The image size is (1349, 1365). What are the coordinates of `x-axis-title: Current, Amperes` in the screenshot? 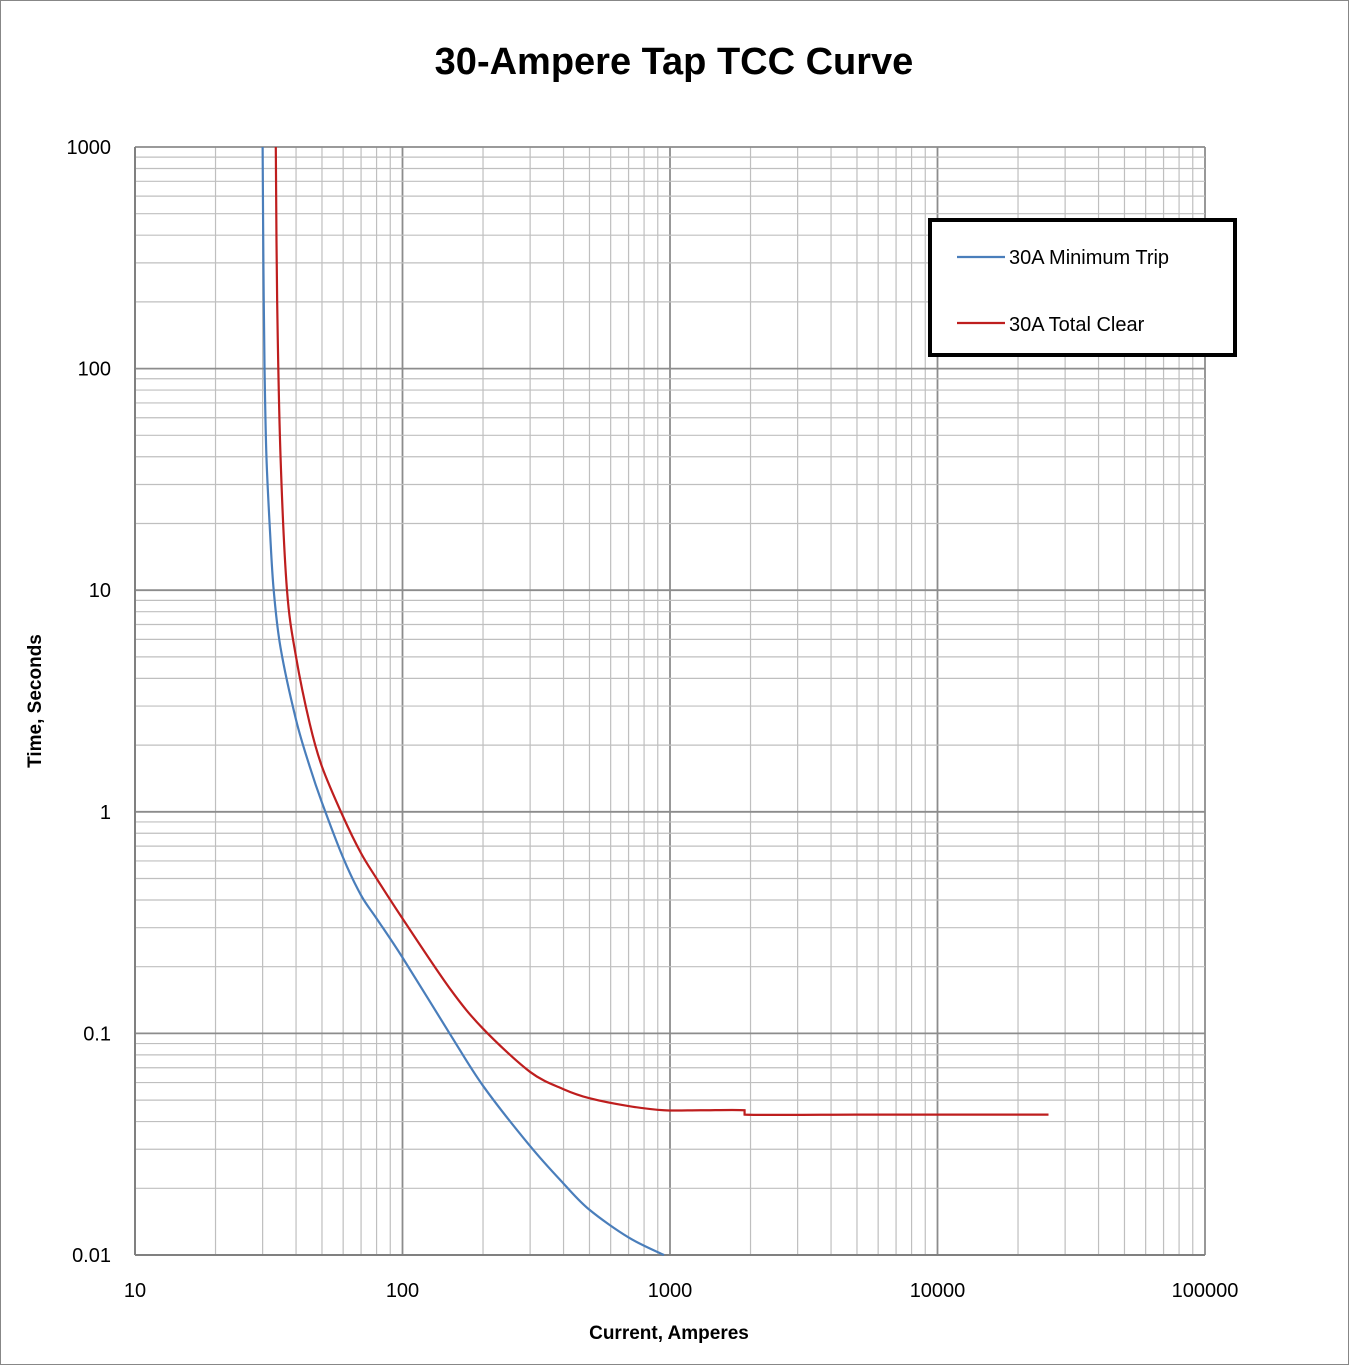 It's located at (669, 1333).